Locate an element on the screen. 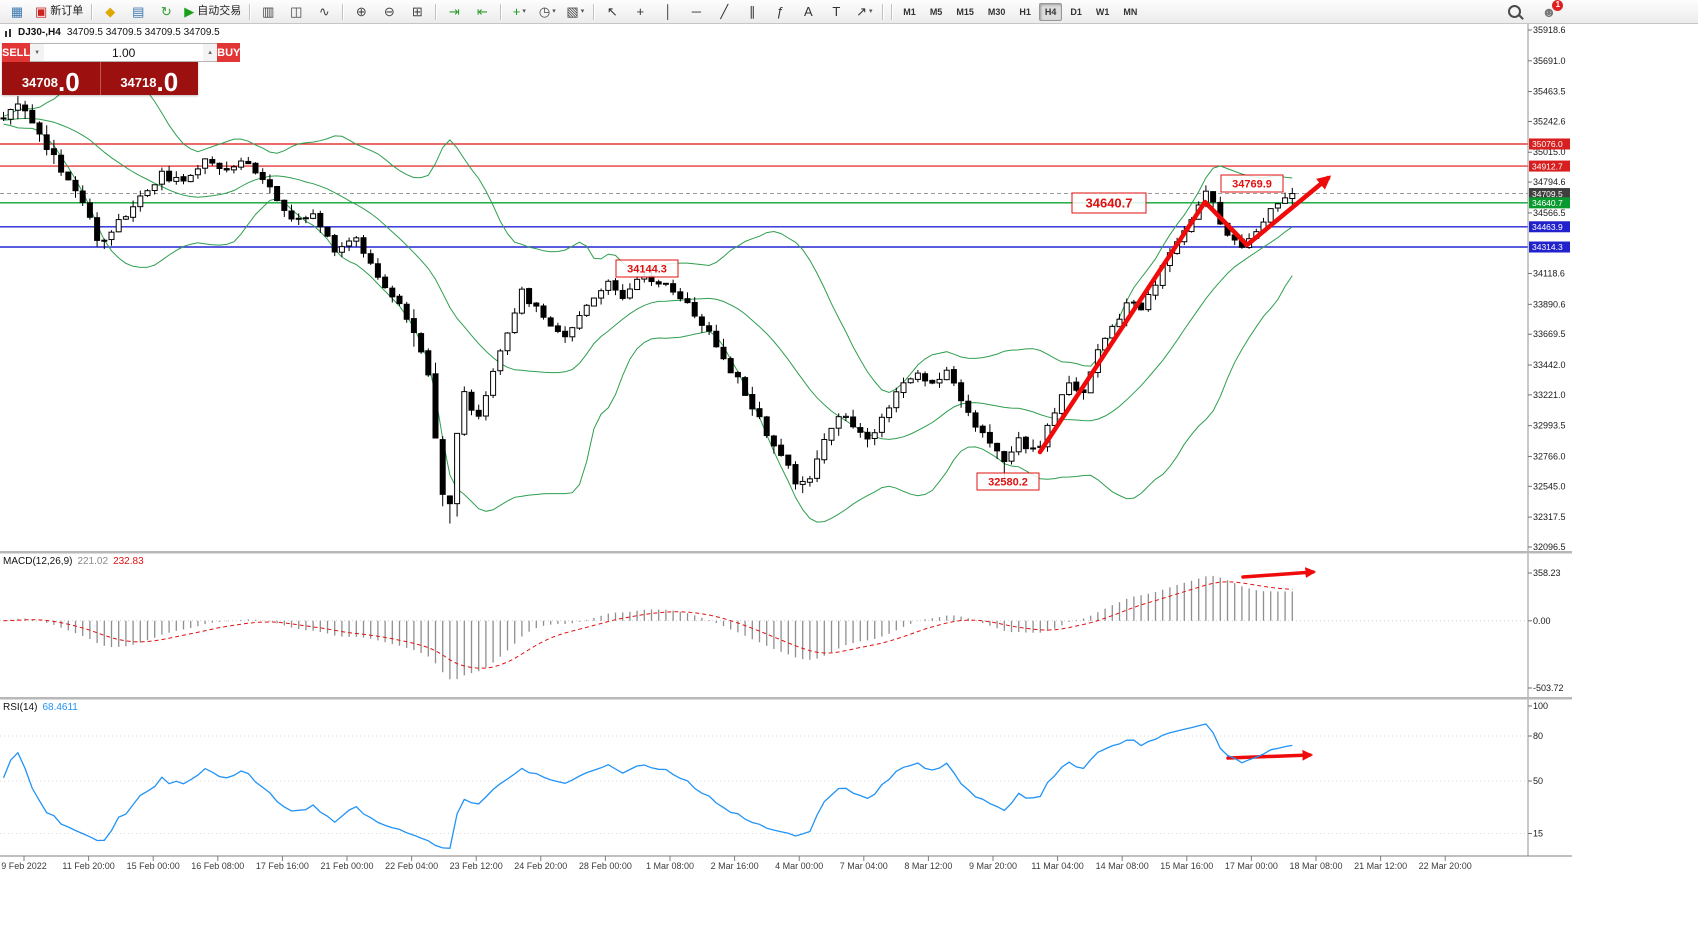  price-tag is located at coordinates (1549, 247).